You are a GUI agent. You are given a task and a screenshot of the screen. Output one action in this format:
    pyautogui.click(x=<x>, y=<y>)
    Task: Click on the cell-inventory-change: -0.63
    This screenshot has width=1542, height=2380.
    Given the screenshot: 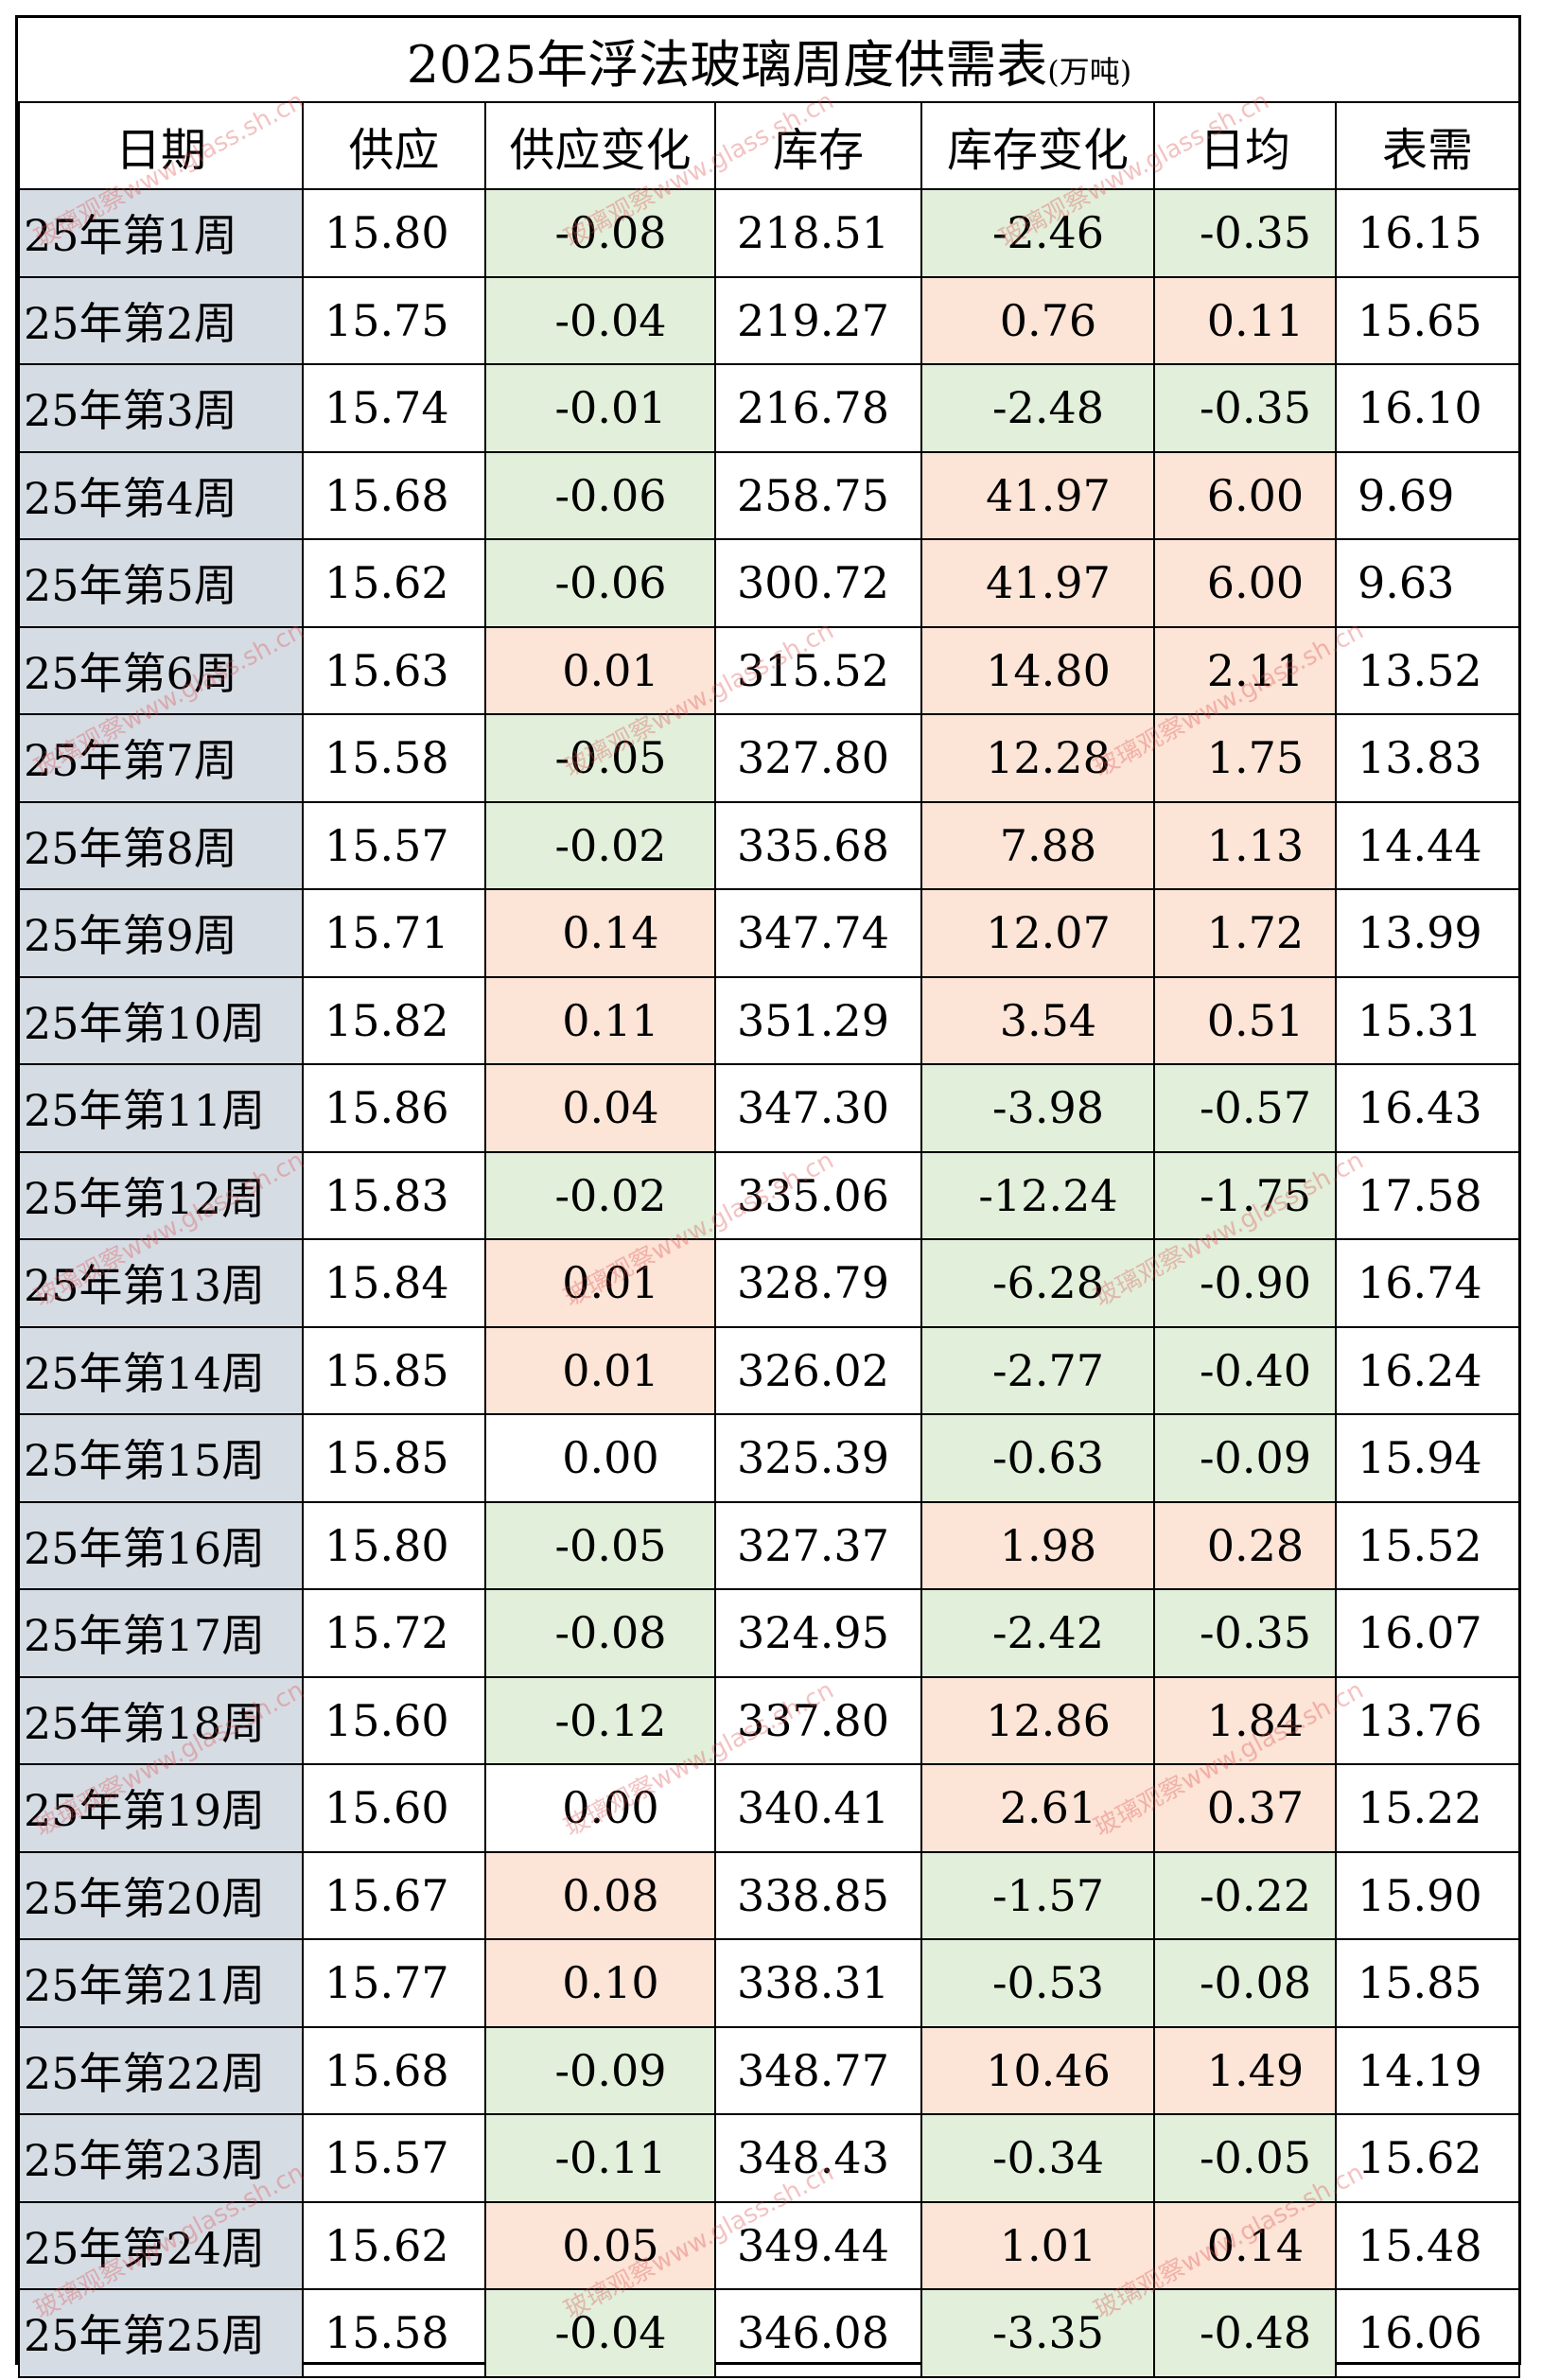 What is the action you would take?
    pyautogui.click(x=1037, y=1458)
    